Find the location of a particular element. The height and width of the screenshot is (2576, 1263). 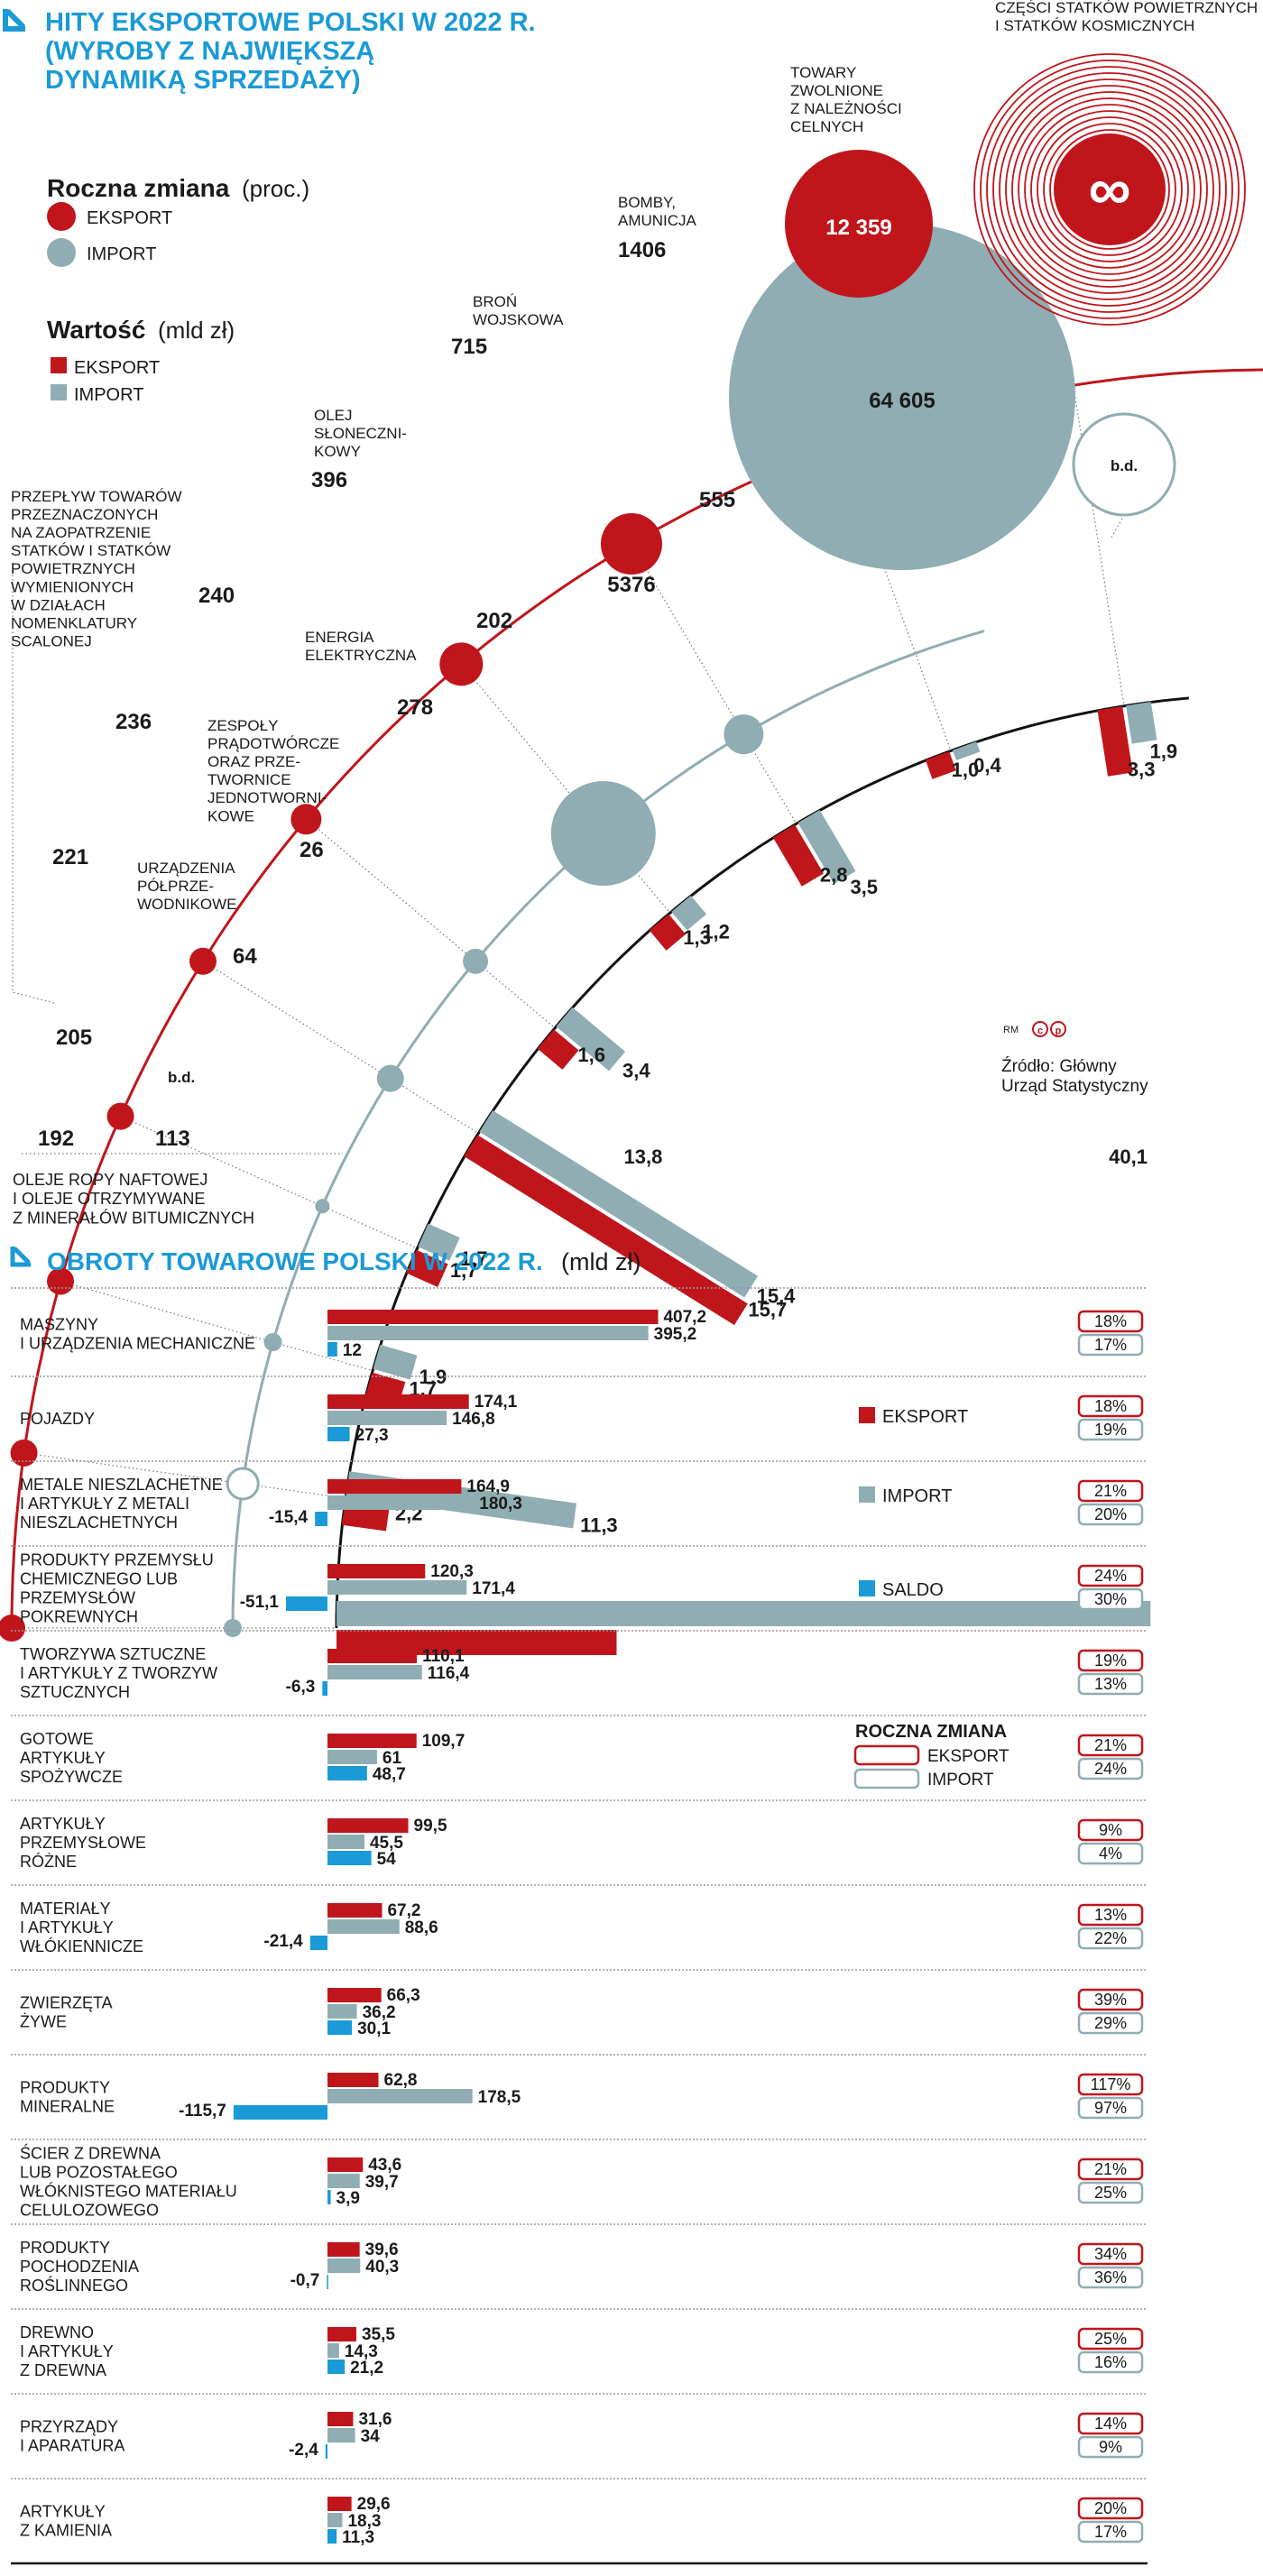

export-change-value: 25% is located at coordinates (1110, 2339).